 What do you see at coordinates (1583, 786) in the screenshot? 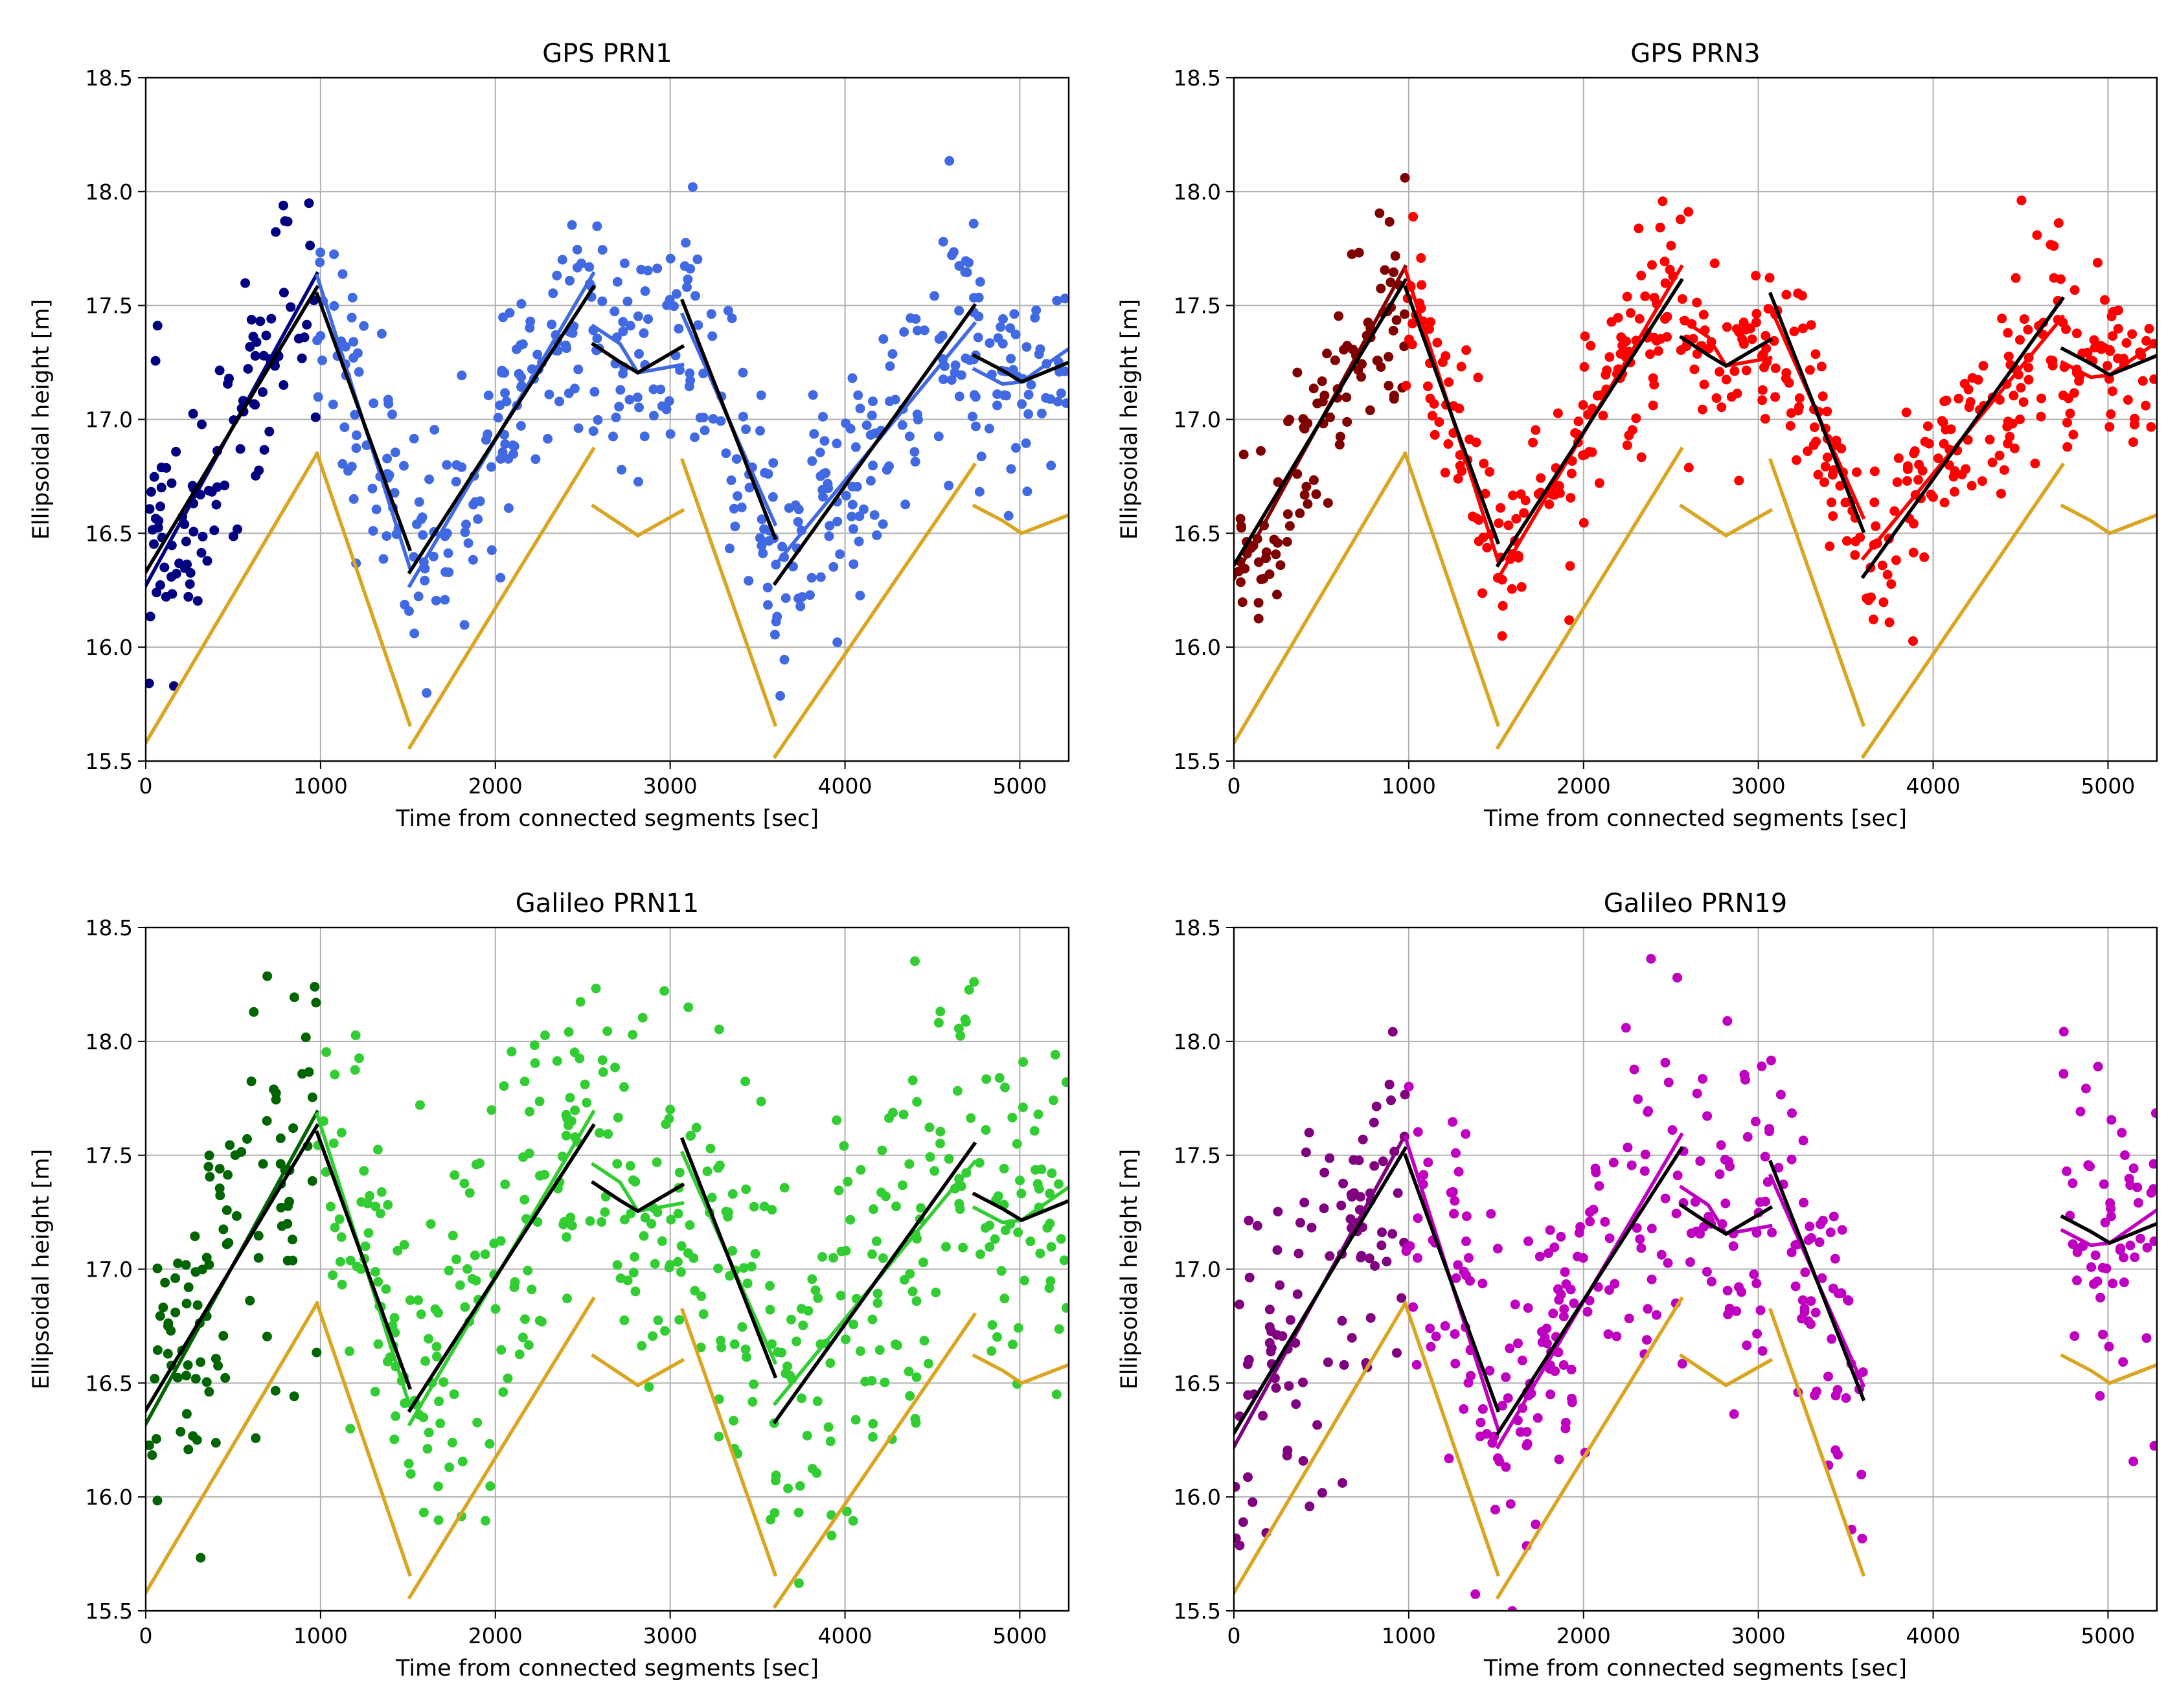
I see `x-tick-label: 2000` at bounding box center [1583, 786].